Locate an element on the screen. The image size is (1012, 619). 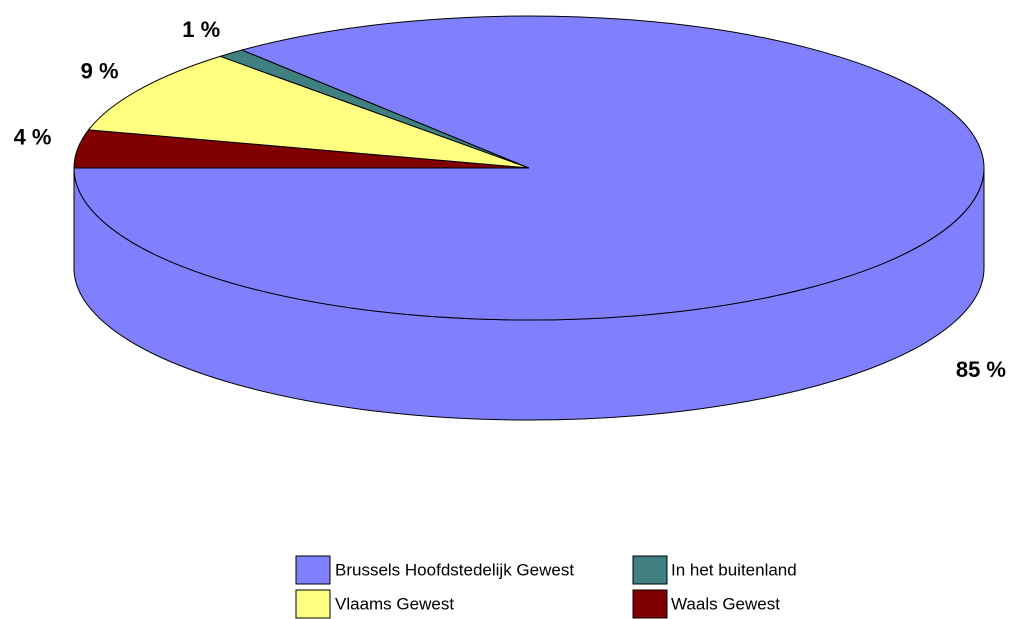
legend-label: Vlaams Gewest is located at coordinates (394, 603).